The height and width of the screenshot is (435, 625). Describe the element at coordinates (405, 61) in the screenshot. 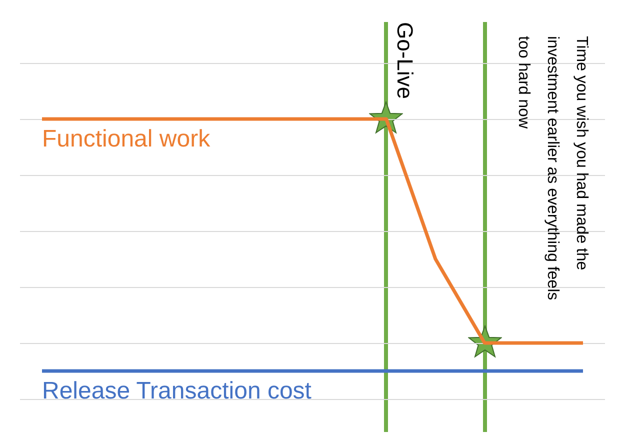

I see `text: Go-Live` at that location.